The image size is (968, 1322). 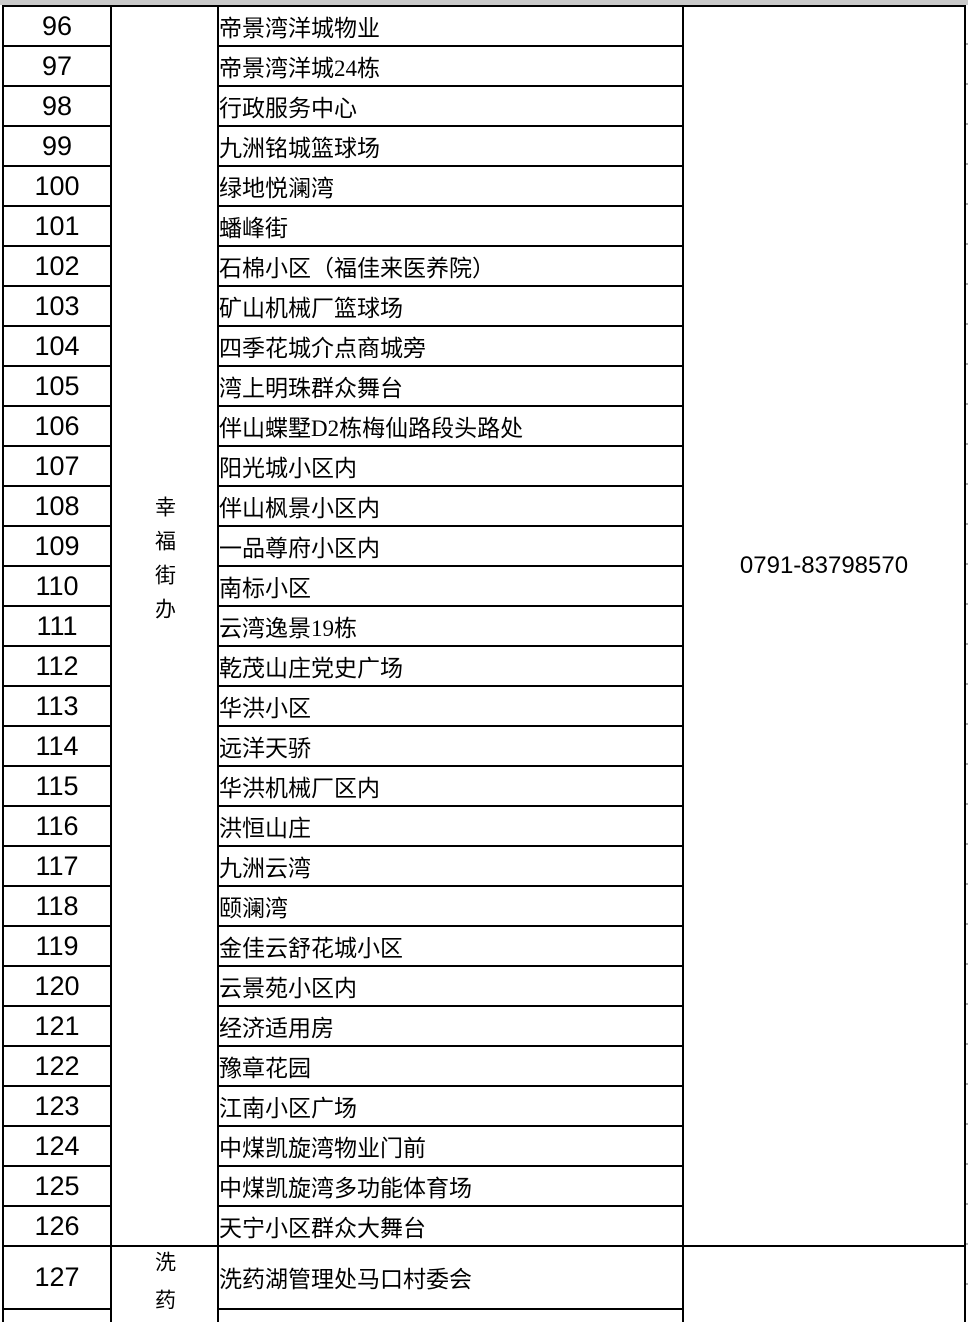 What do you see at coordinates (57, 546) in the screenshot?
I see `row-number-cell: 109` at bounding box center [57, 546].